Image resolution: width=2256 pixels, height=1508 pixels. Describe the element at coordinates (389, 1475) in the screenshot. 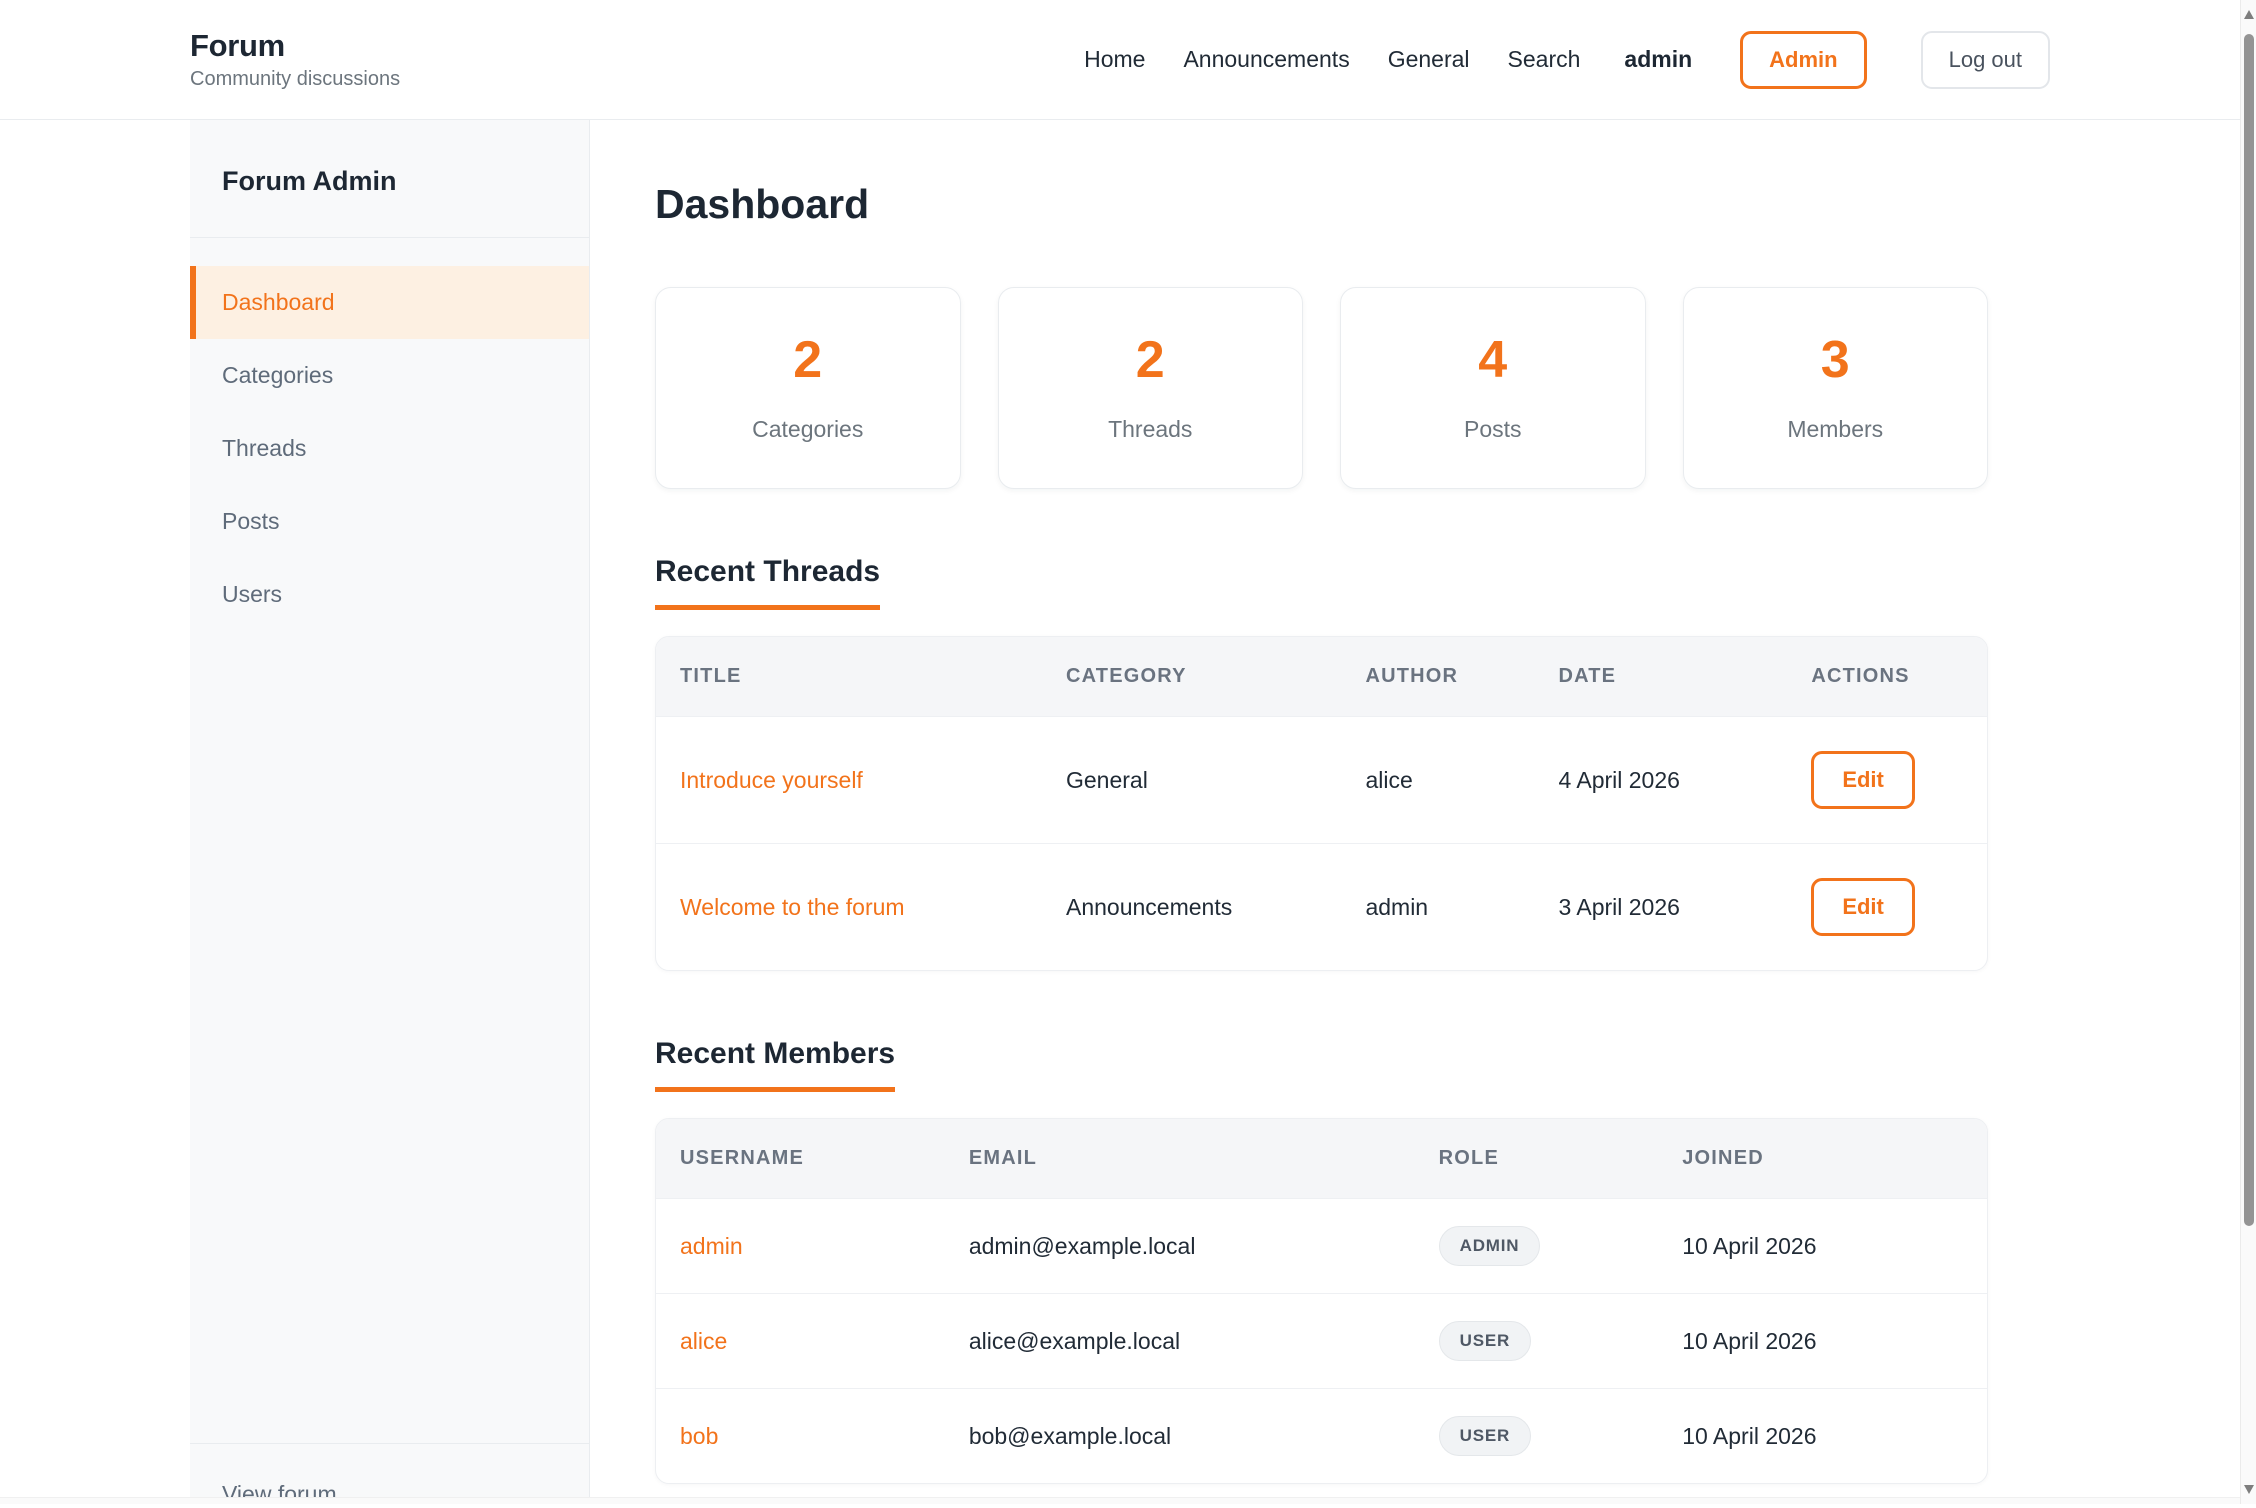

I see `sidebar-footer: View forum` at that location.